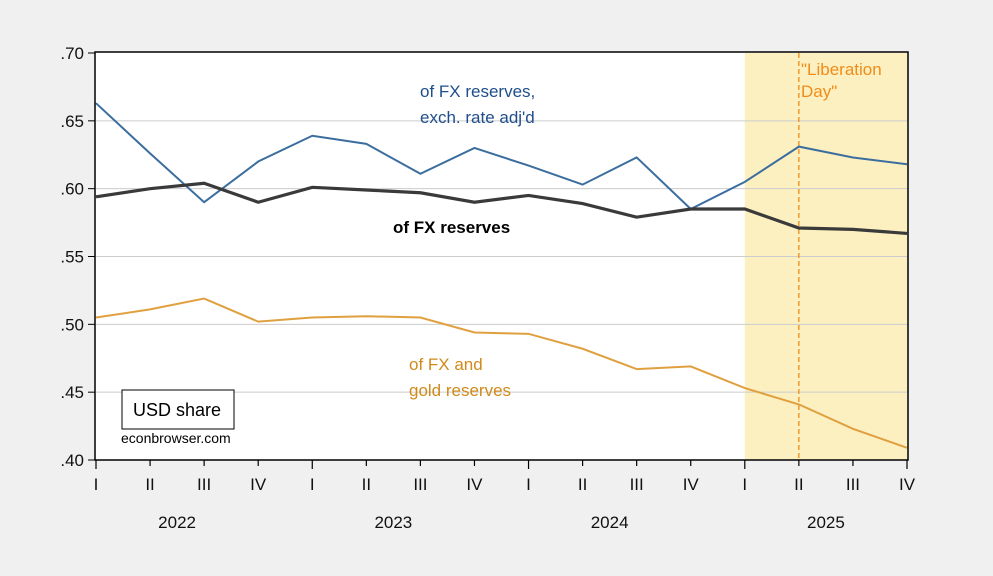 The width and height of the screenshot is (993, 576). What do you see at coordinates (72, 392) in the screenshot?
I see `y-tick-label: .45` at bounding box center [72, 392].